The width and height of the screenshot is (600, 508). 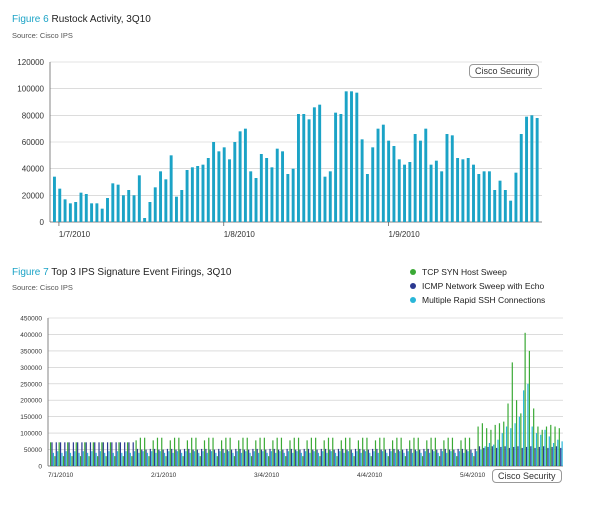 I want to click on figure6-cisco-security-badge: Cisco Security, so click(x=504, y=71).